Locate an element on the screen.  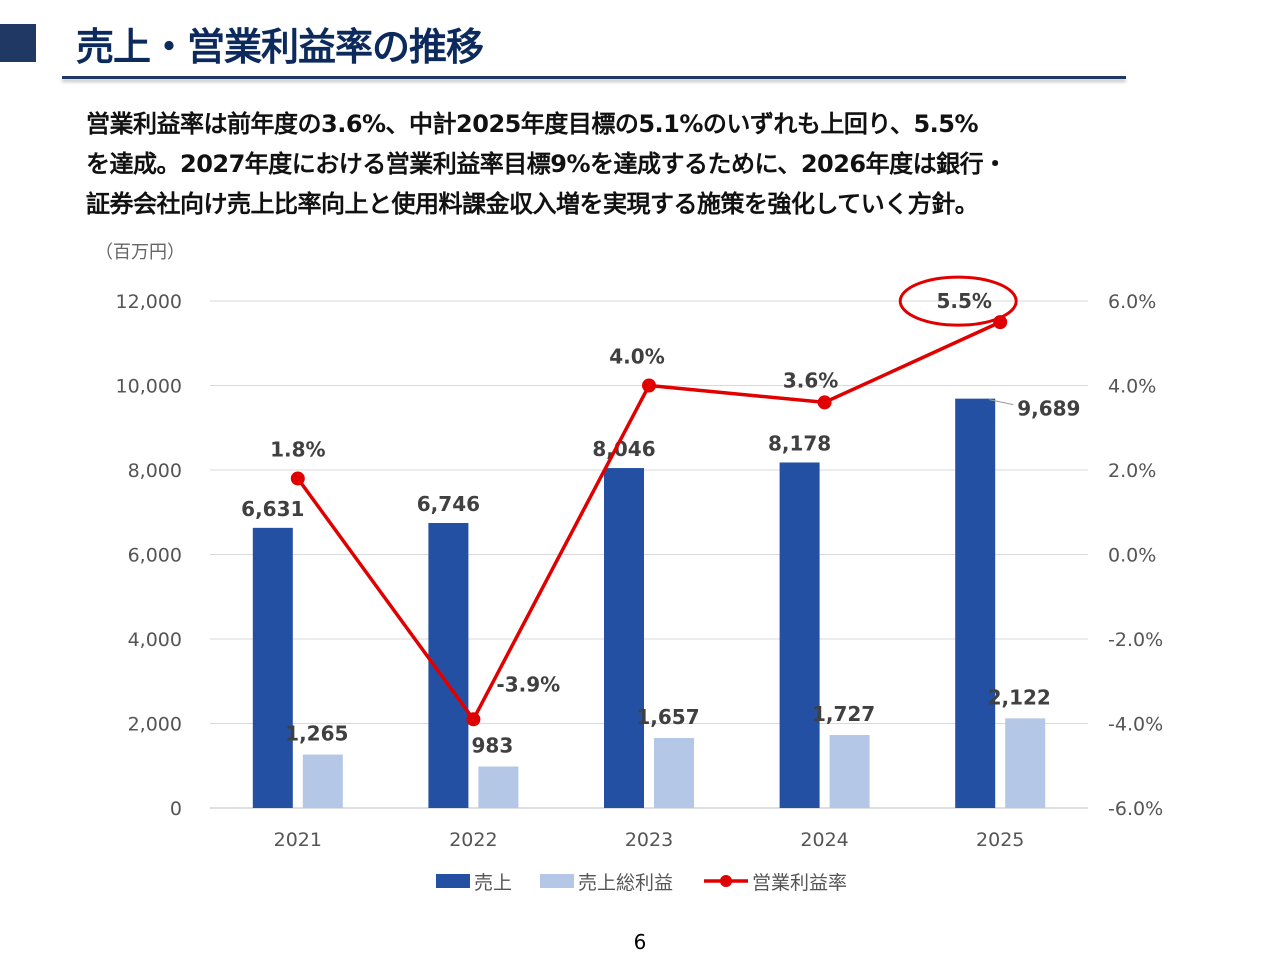
data-label: 9,689 is located at coordinates (1048, 409).